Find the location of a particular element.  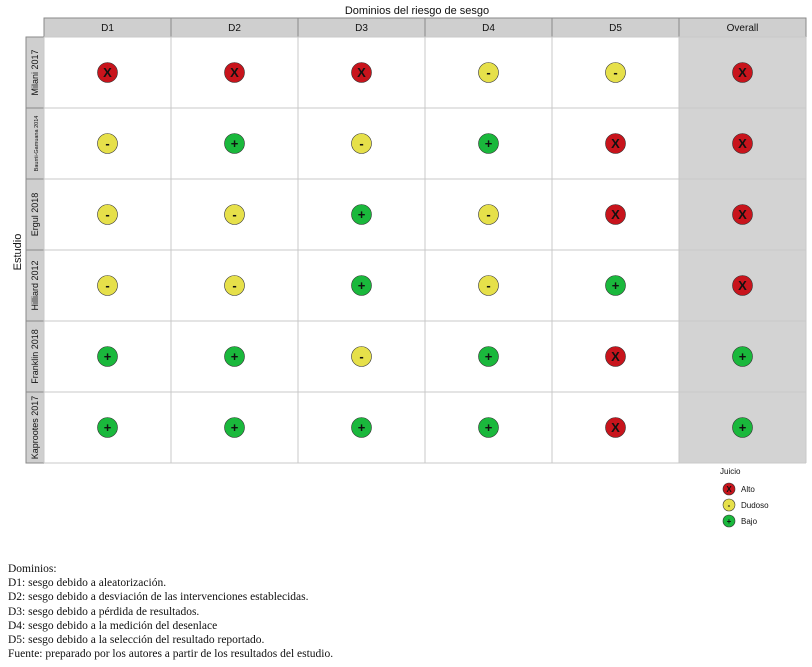

judgement-marker-franklin-2018-d5: X is located at coordinates (615, 356).